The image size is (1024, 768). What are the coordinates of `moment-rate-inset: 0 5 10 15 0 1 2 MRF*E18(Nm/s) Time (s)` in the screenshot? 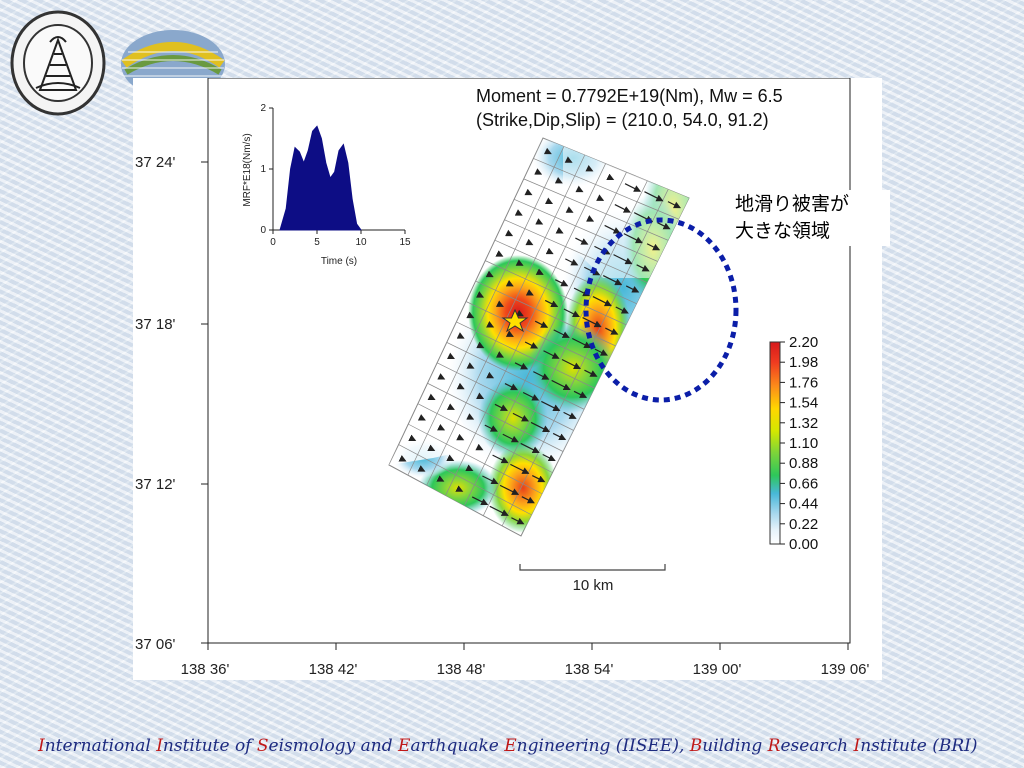 It's located at (326, 185).